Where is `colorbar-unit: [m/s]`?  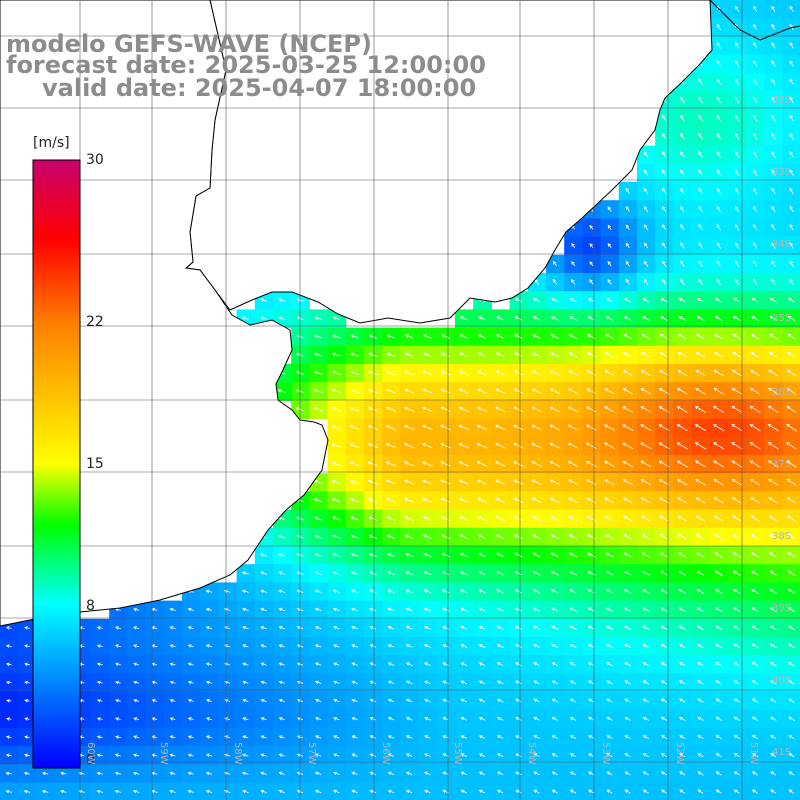
colorbar-unit: [m/s] is located at coordinates (51, 143).